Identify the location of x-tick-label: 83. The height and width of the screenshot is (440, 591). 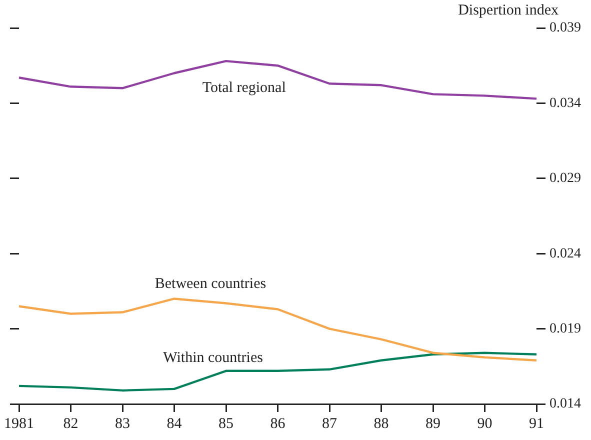
(122, 424).